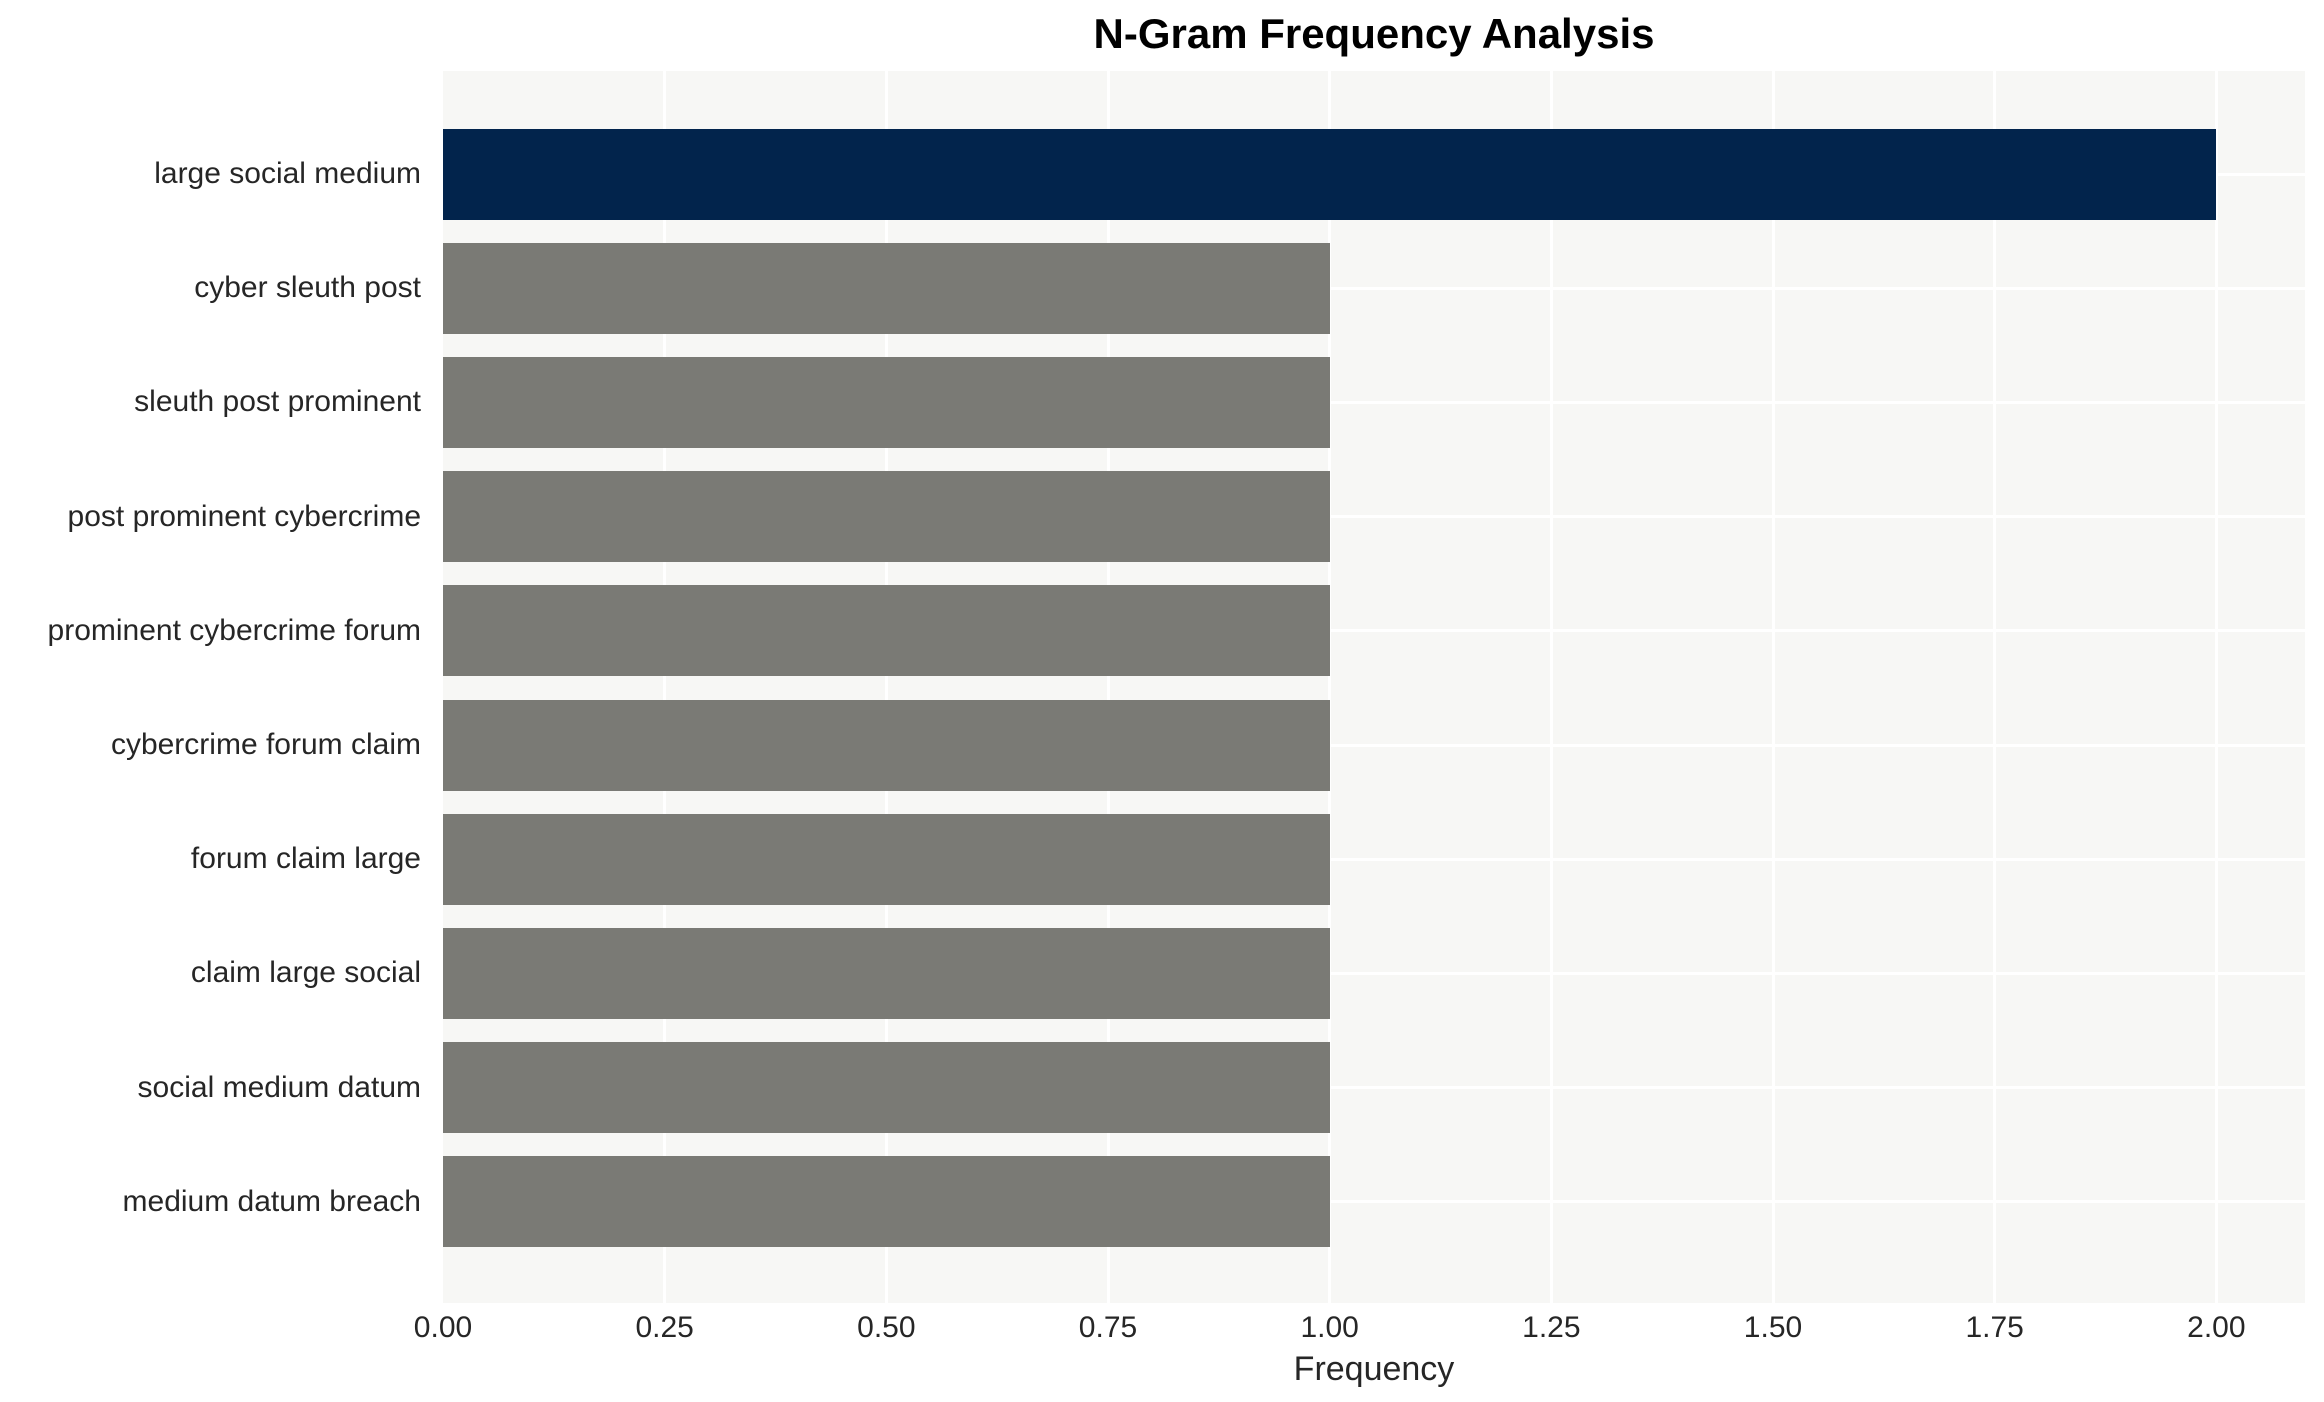 Image resolution: width=2324 pixels, height=1402 pixels. What do you see at coordinates (1551, 1327) in the screenshot?
I see `x-axis-tick-label: 1.25` at bounding box center [1551, 1327].